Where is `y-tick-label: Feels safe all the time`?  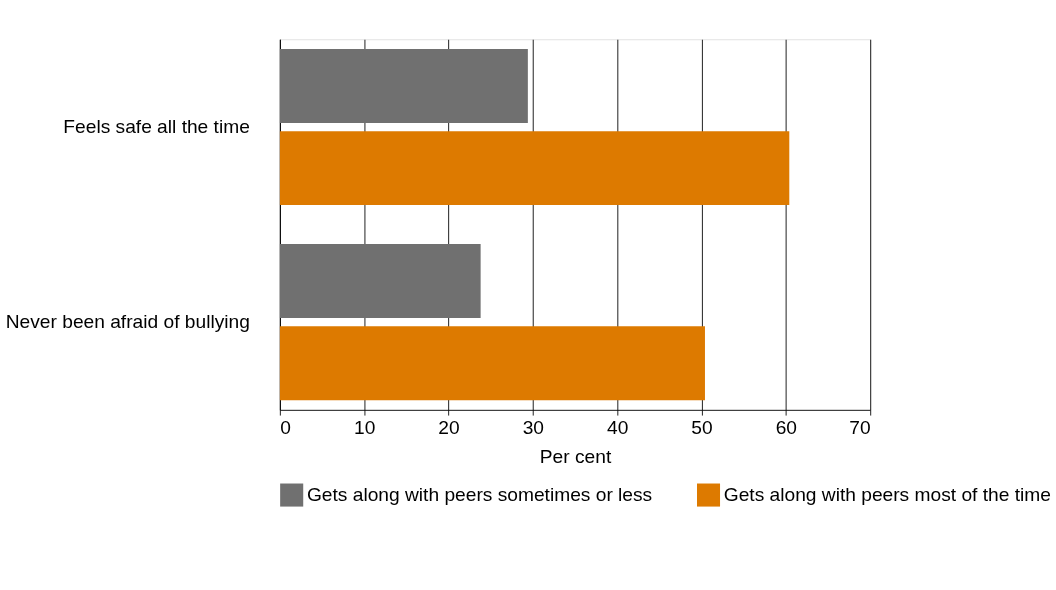
y-tick-label: Feels safe all the time is located at coordinates (156, 127).